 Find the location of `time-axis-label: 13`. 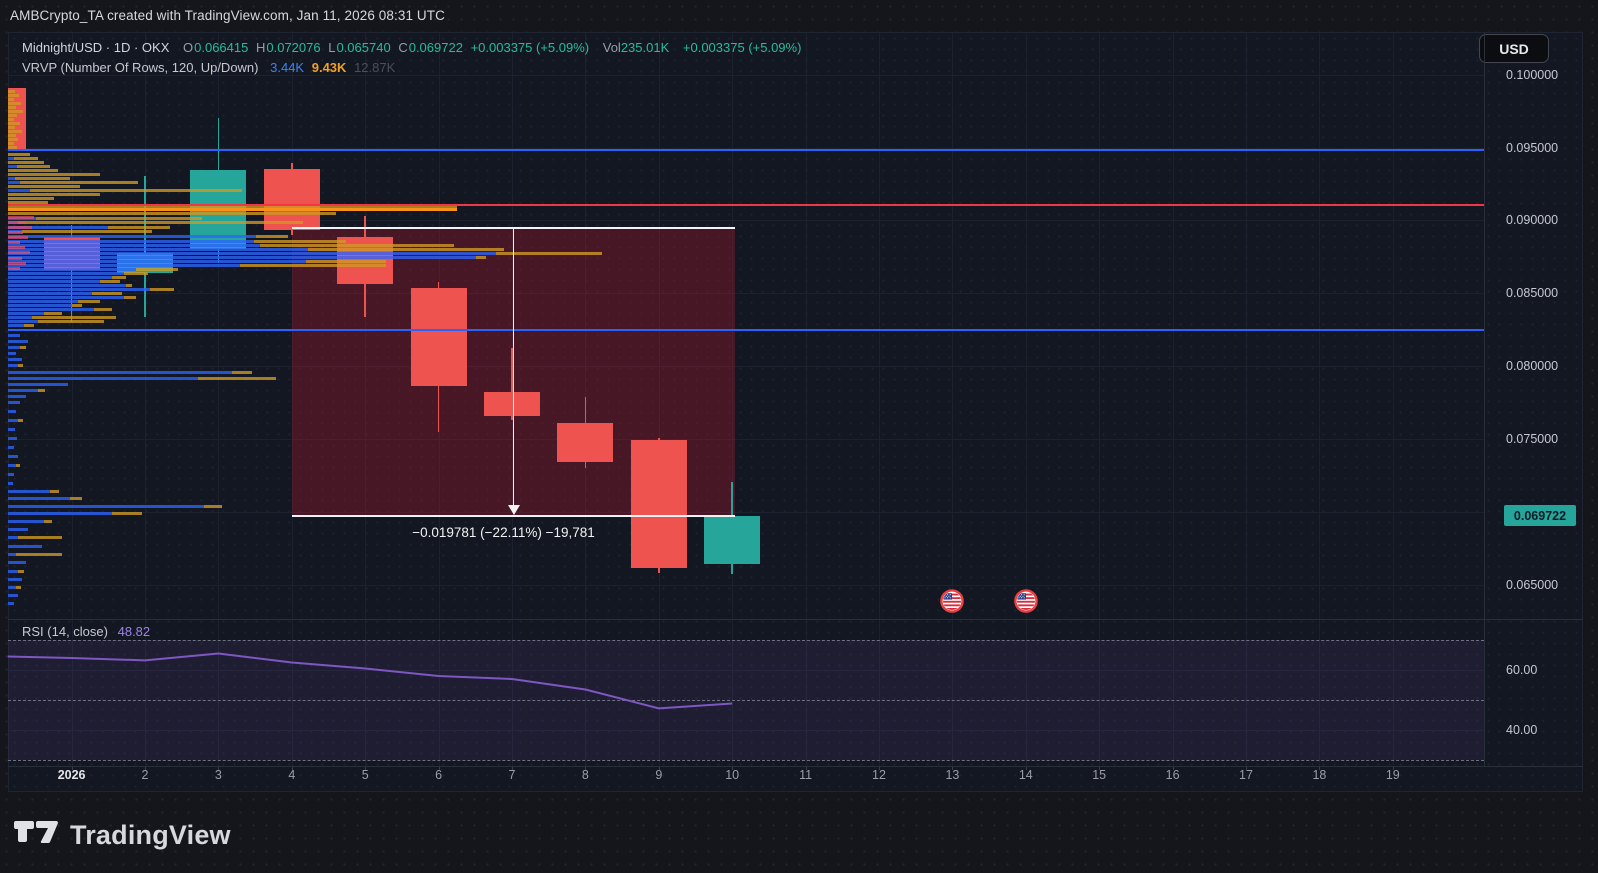

time-axis-label: 13 is located at coordinates (952, 775).